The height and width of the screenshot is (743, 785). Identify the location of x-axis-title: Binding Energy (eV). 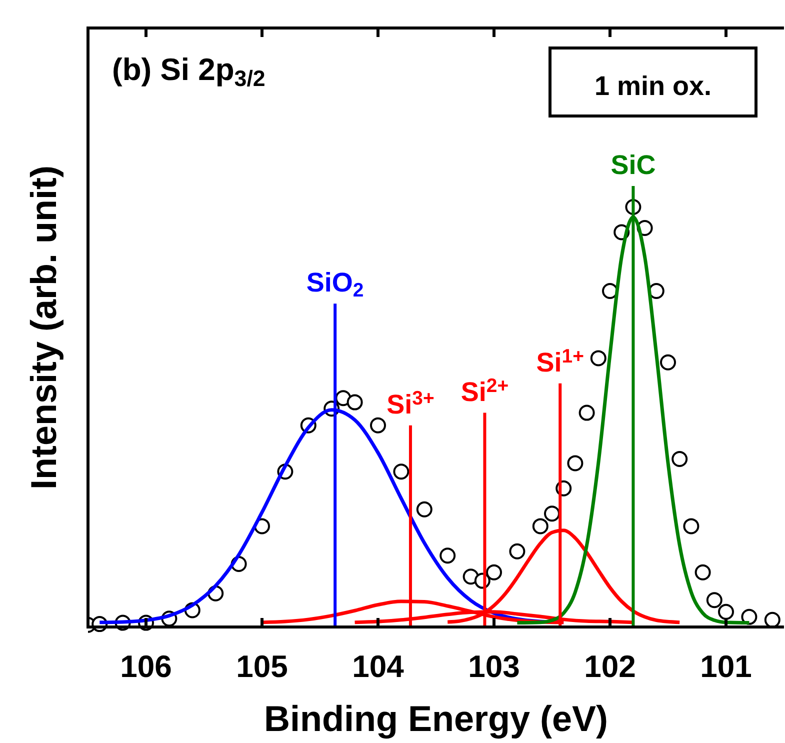
(436, 718).